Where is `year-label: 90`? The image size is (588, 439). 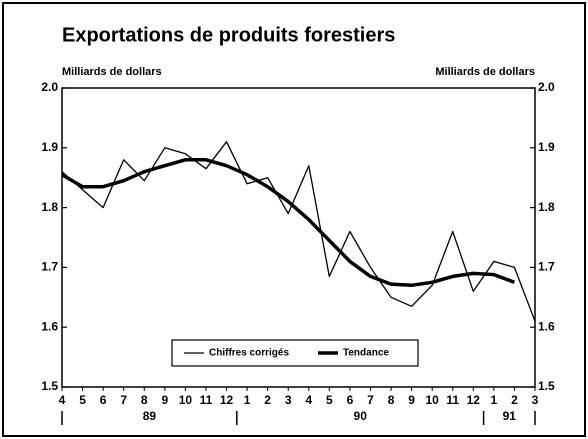 year-label: 90 is located at coordinates (361, 416).